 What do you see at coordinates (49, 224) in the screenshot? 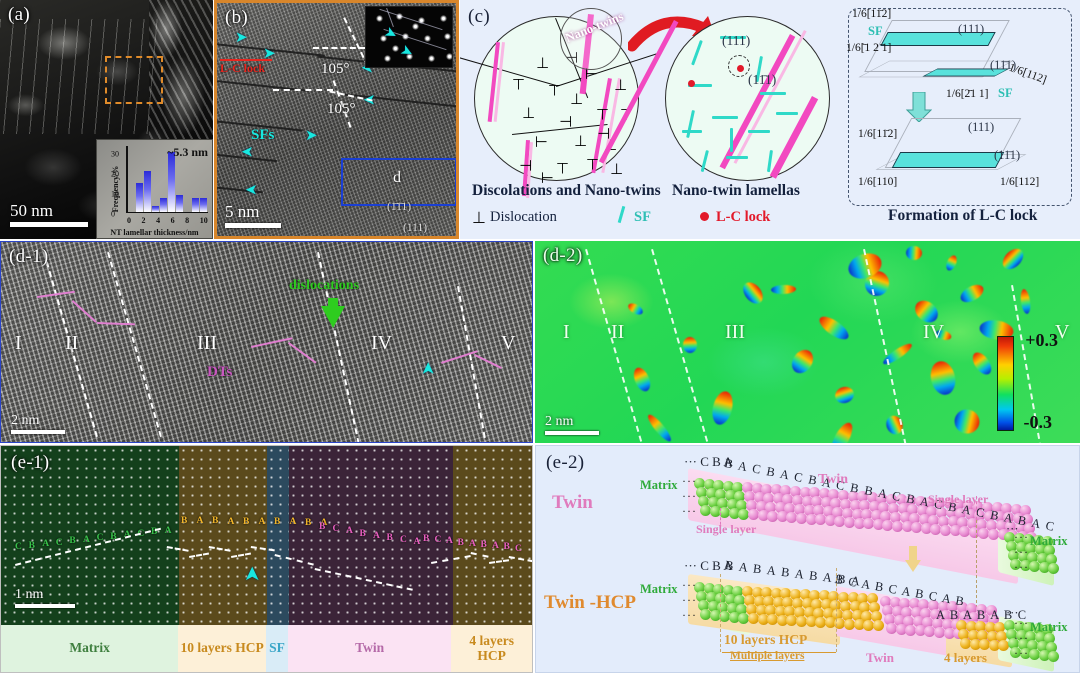
I see `scalebar-a-bar` at bounding box center [49, 224].